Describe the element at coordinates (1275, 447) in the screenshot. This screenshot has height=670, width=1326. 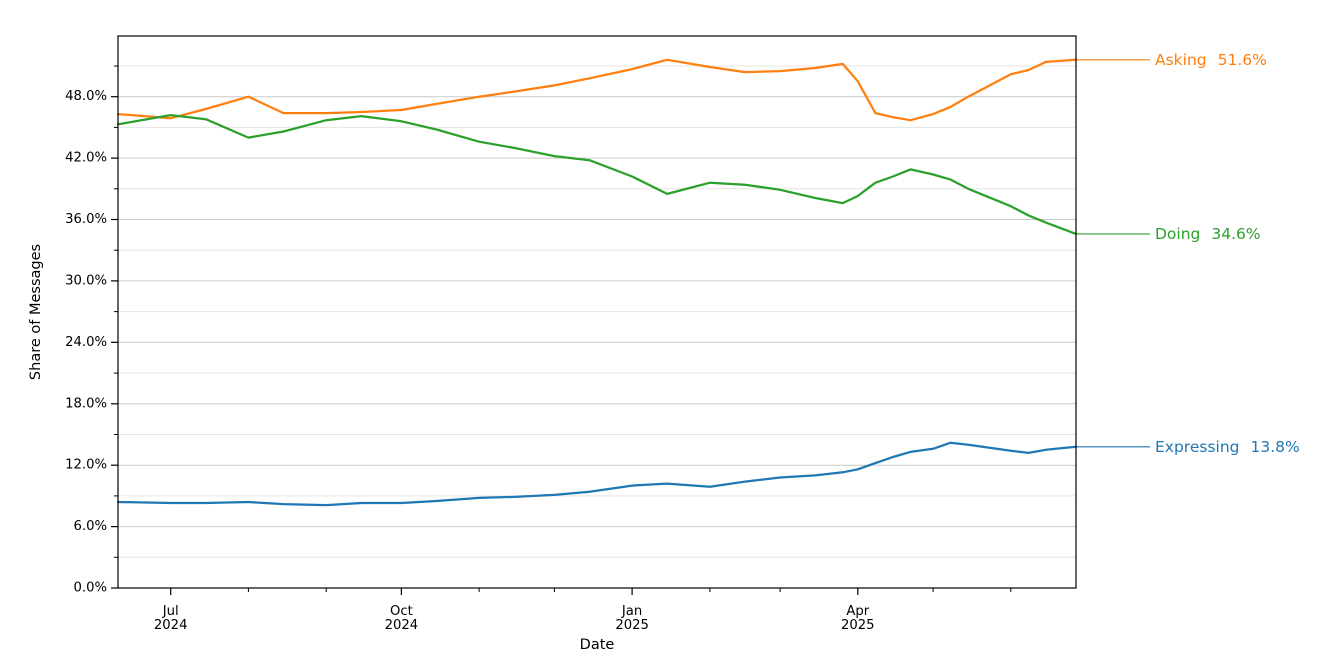
I see `end-label-value: 13.8%` at that location.